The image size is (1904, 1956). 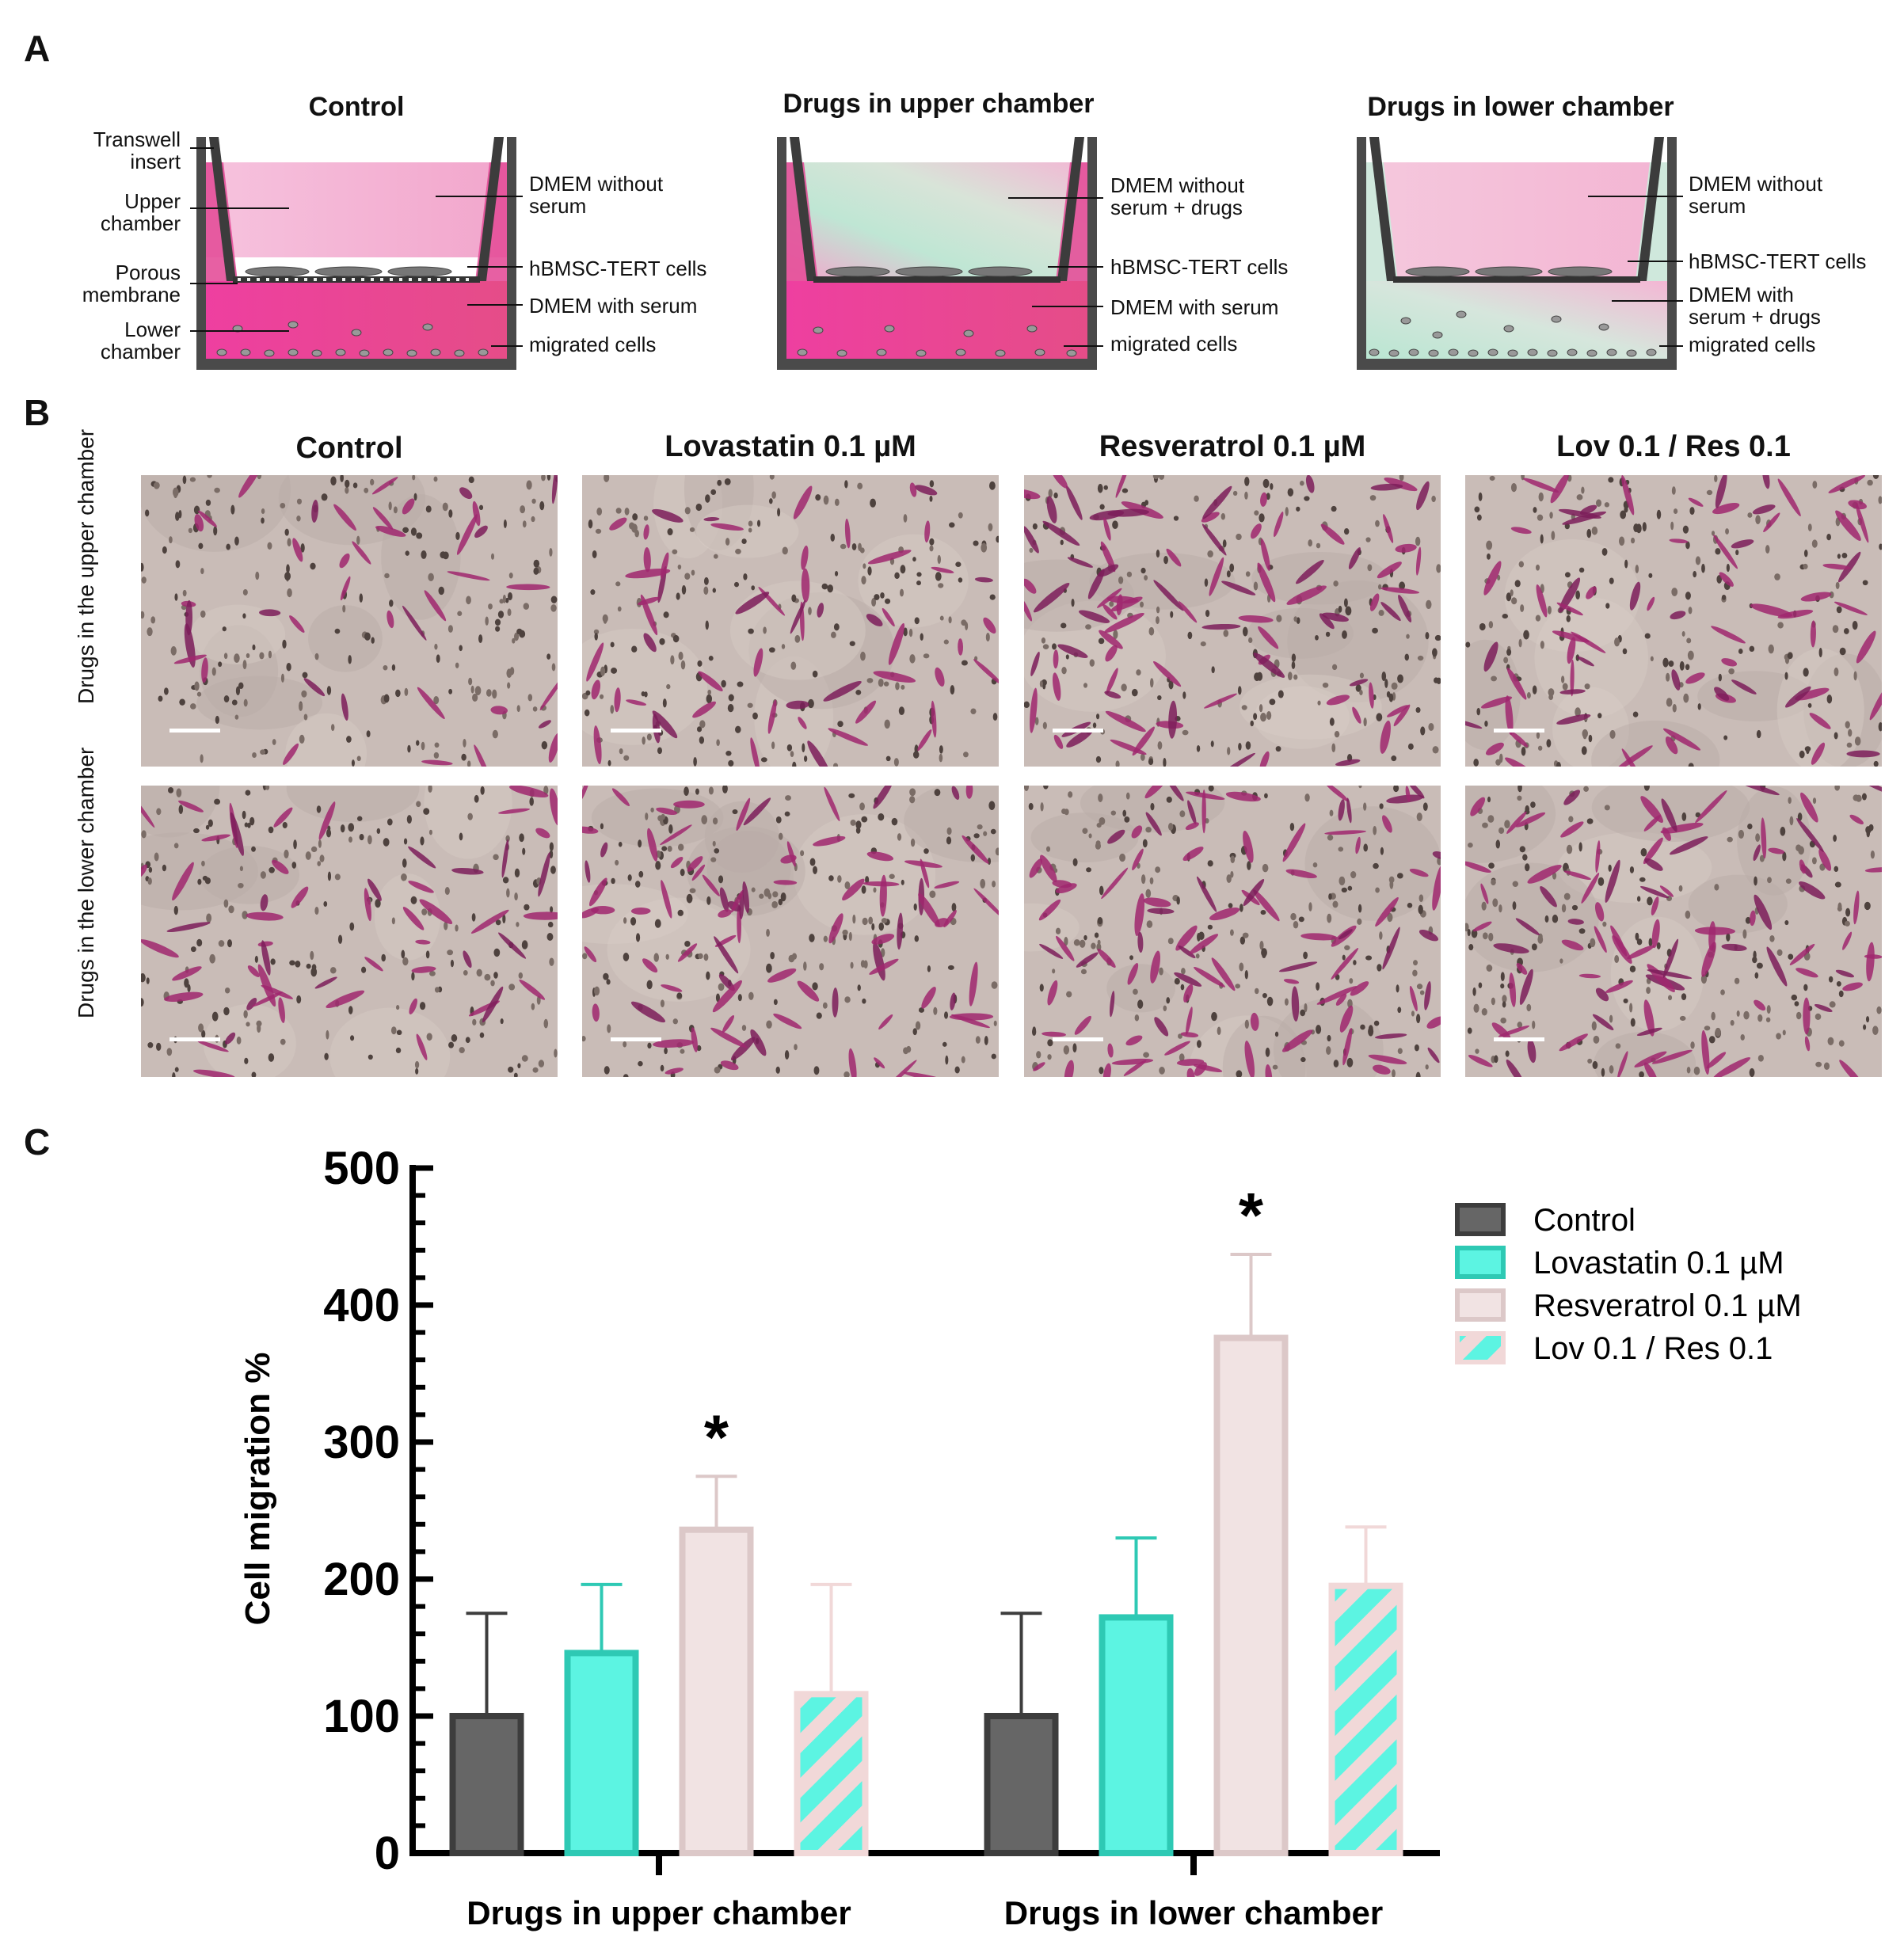 I want to click on y-tick-label: 500, so click(x=361, y=1168).